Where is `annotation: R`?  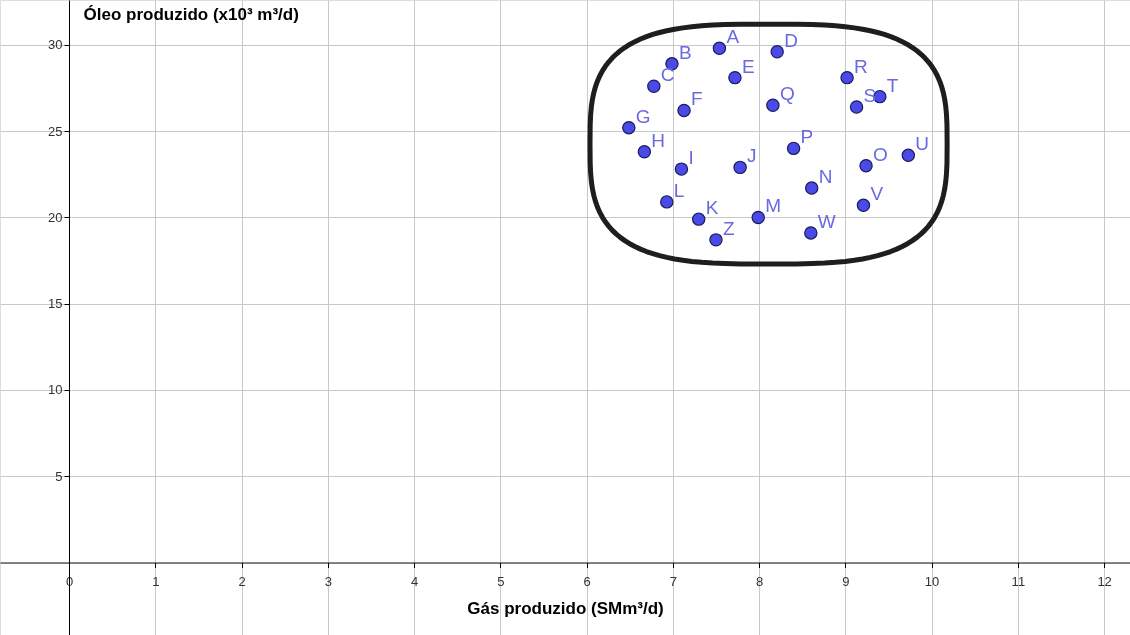
annotation: R is located at coordinates (861, 66).